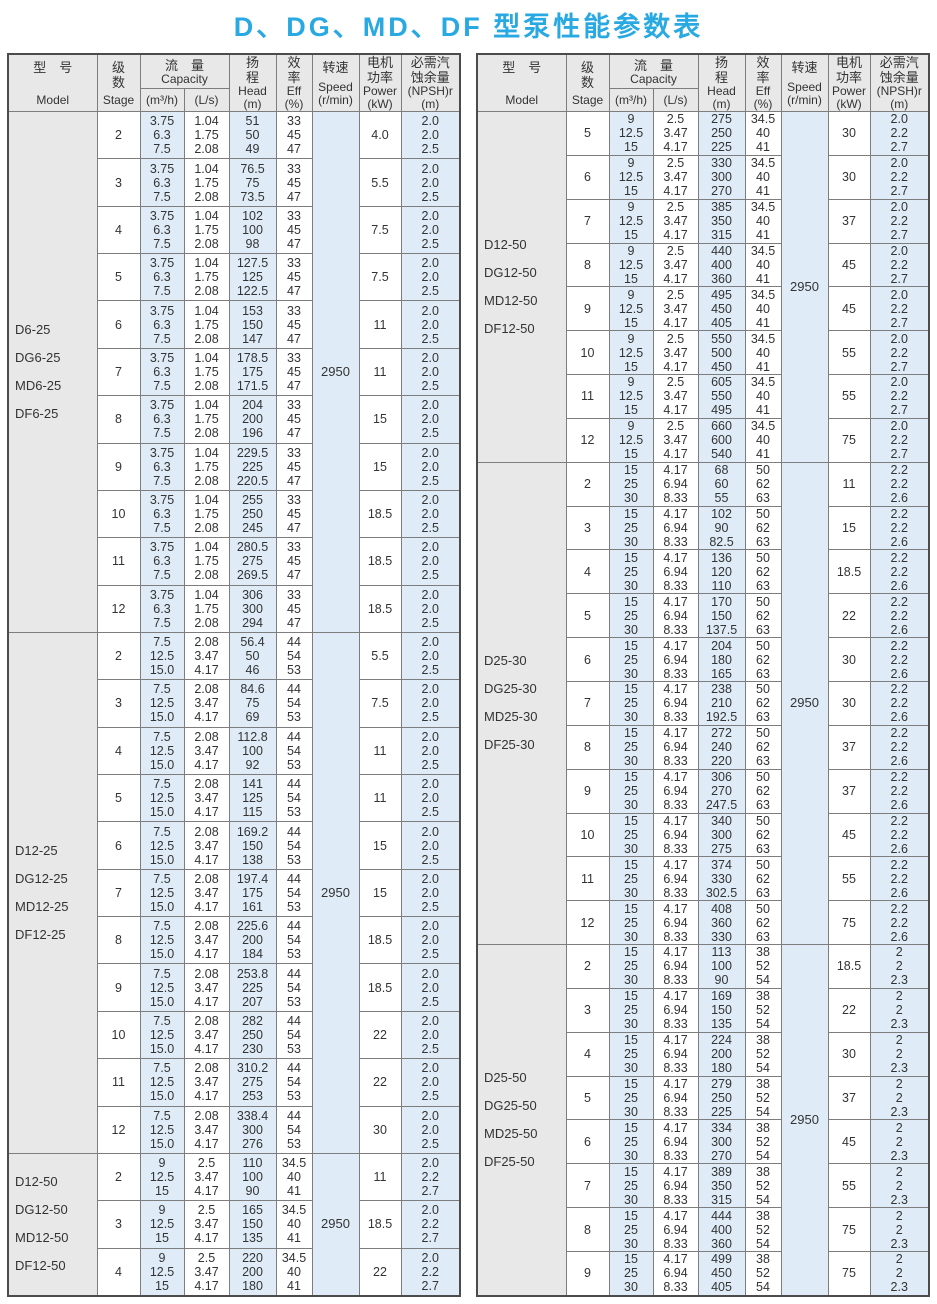 Image resolution: width=937 pixels, height=1304 pixels. I want to click on head-cell: 170 150 137.5, so click(721, 616).